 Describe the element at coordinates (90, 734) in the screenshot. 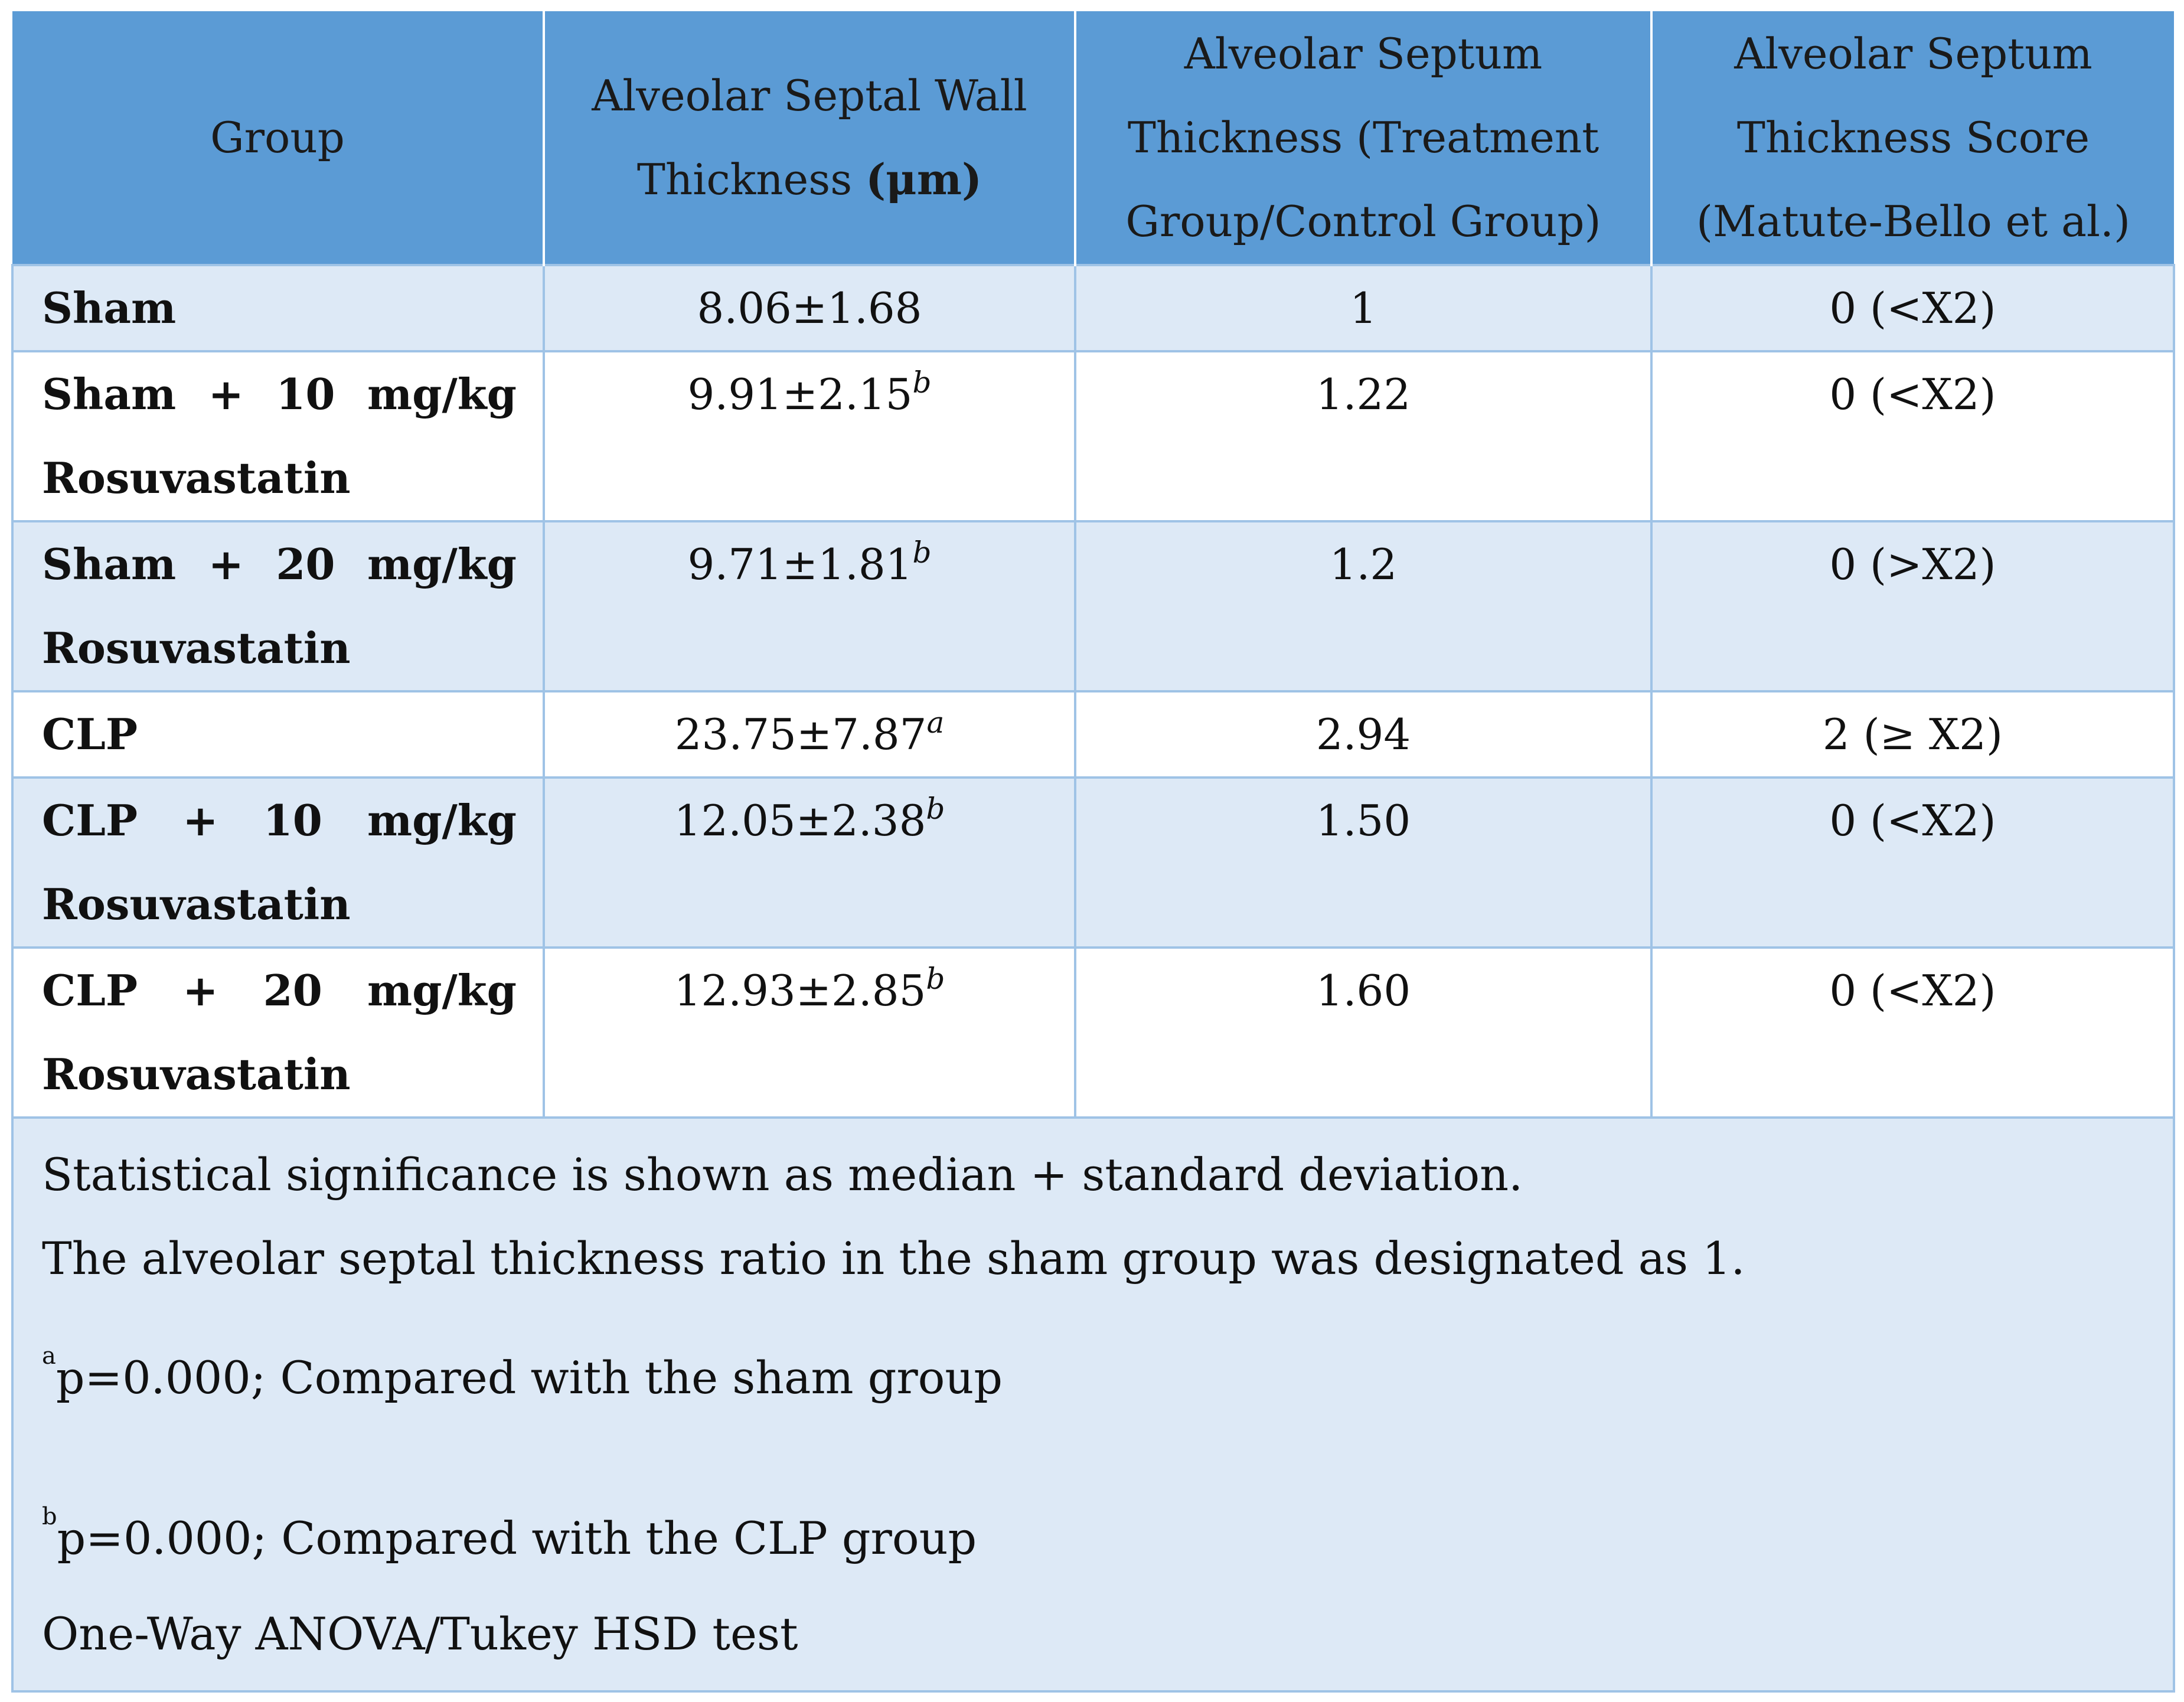

I see `group-name: CLP` at that location.